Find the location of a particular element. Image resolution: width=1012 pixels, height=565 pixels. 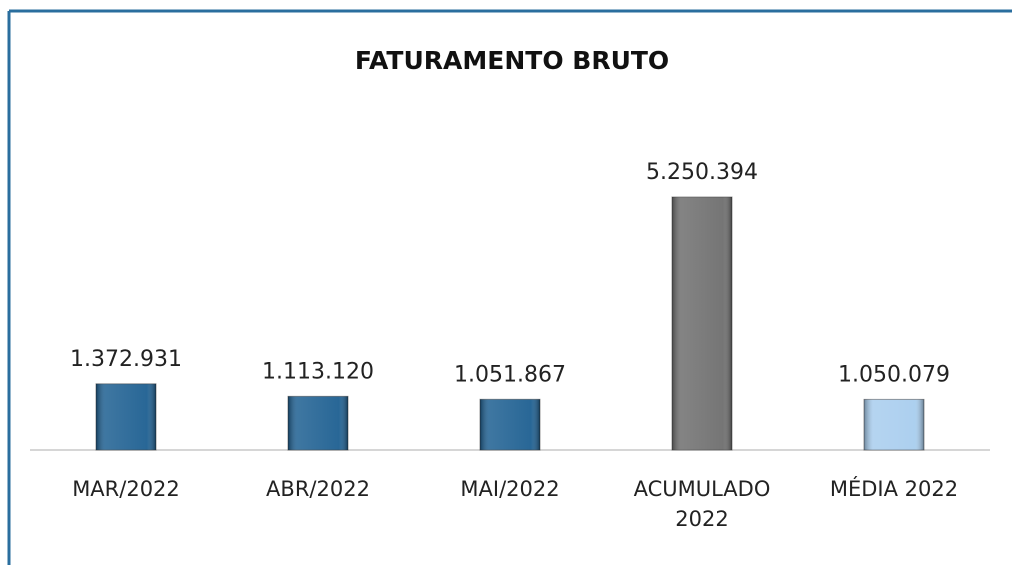

value-label: 1.051.867 is located at coordinates (510, 374).